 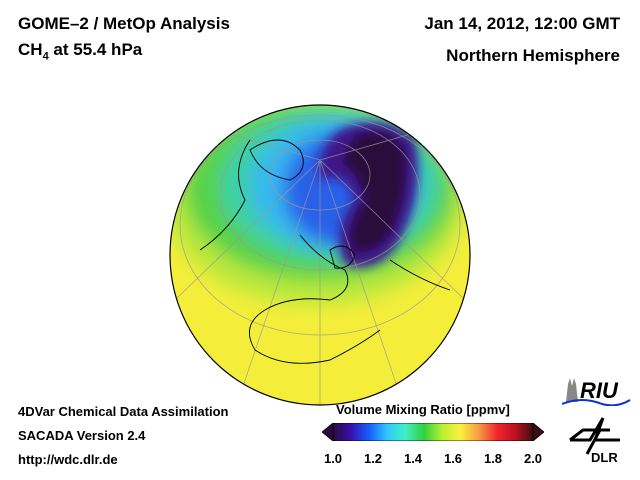 What do you see at coordinates (45, 56) in the screenshot?
I see `species-subscript: 4` at bounding box center [45, 56].